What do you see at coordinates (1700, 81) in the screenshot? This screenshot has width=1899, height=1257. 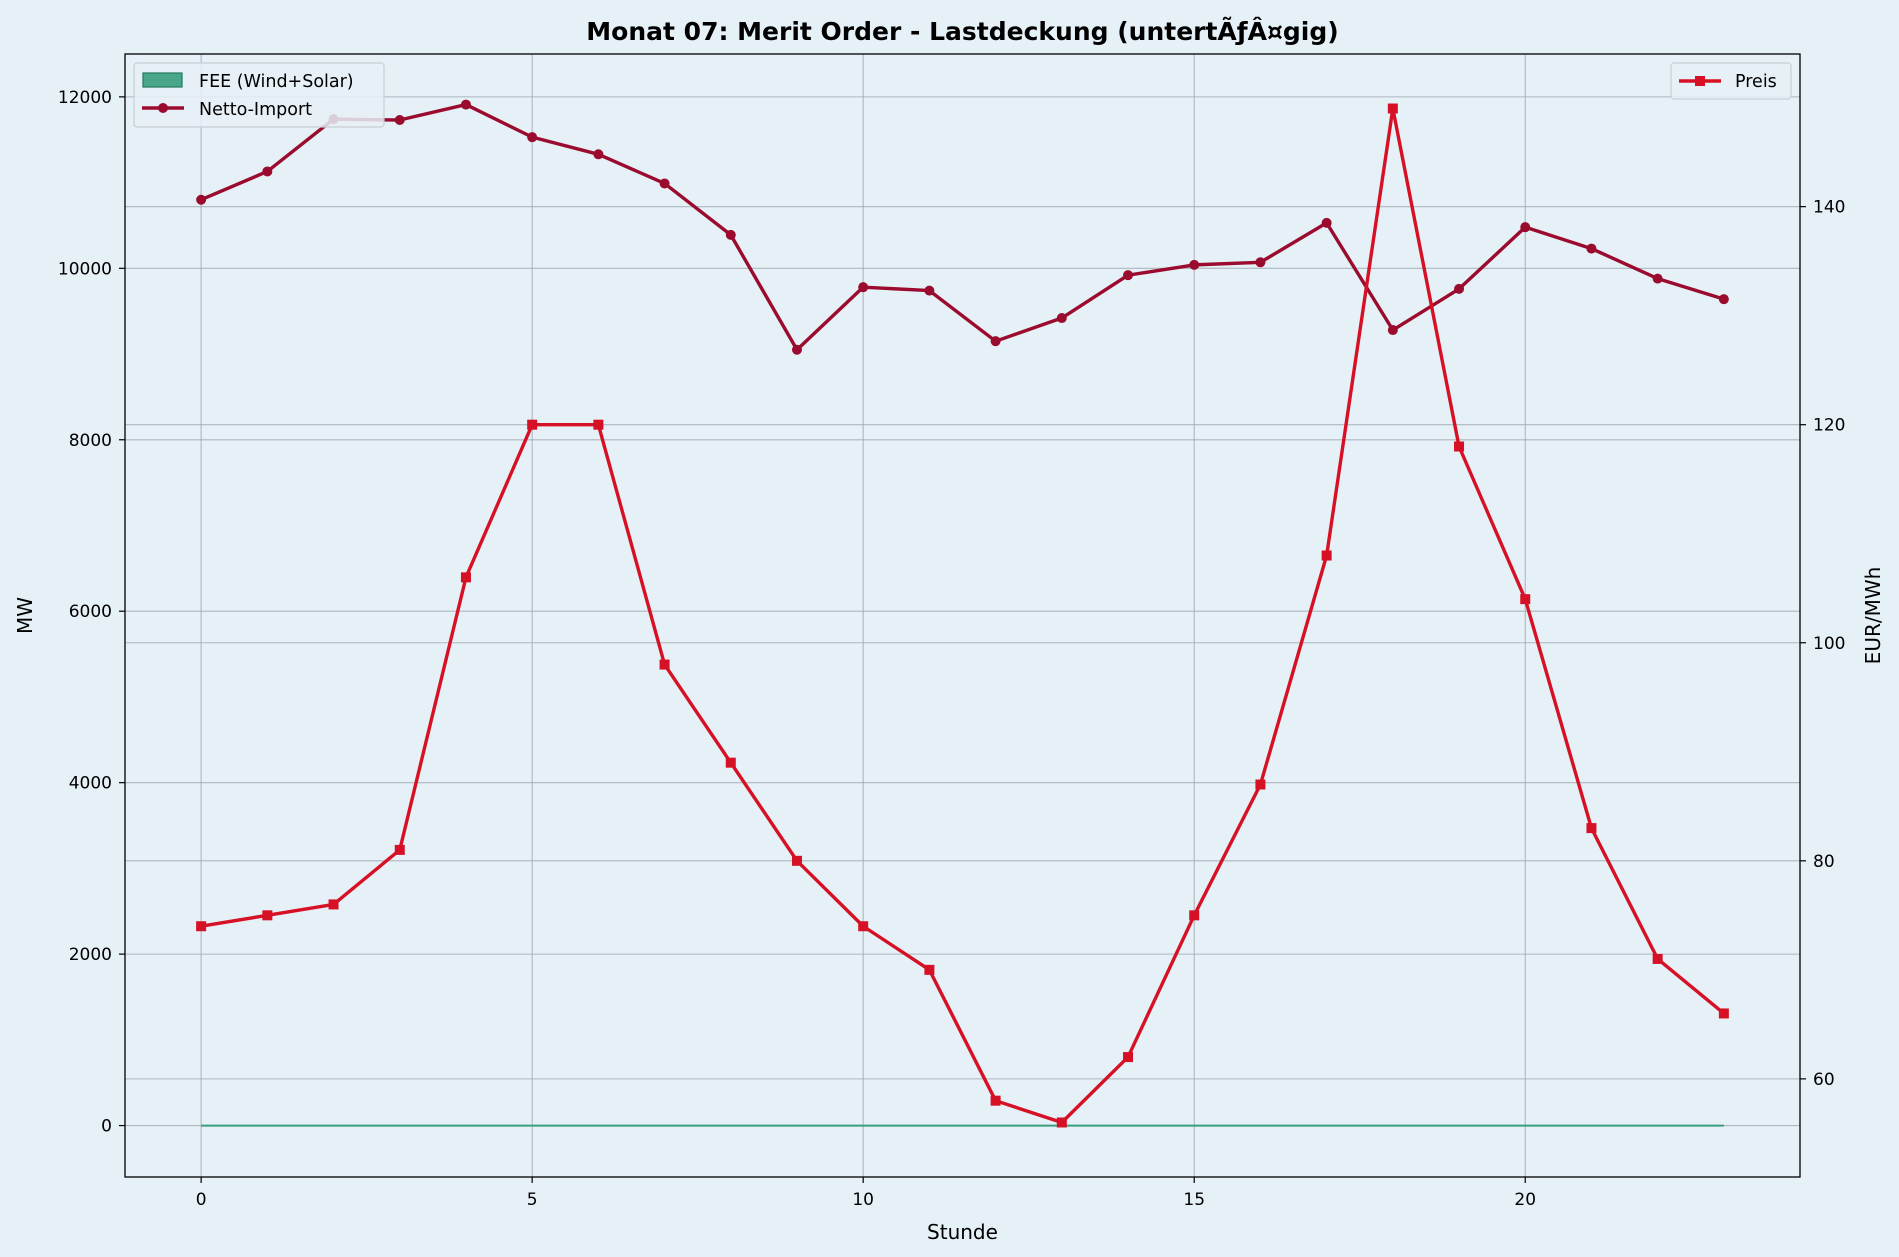 I see `legend-marker-preis` at bounding box center [1700, 81].